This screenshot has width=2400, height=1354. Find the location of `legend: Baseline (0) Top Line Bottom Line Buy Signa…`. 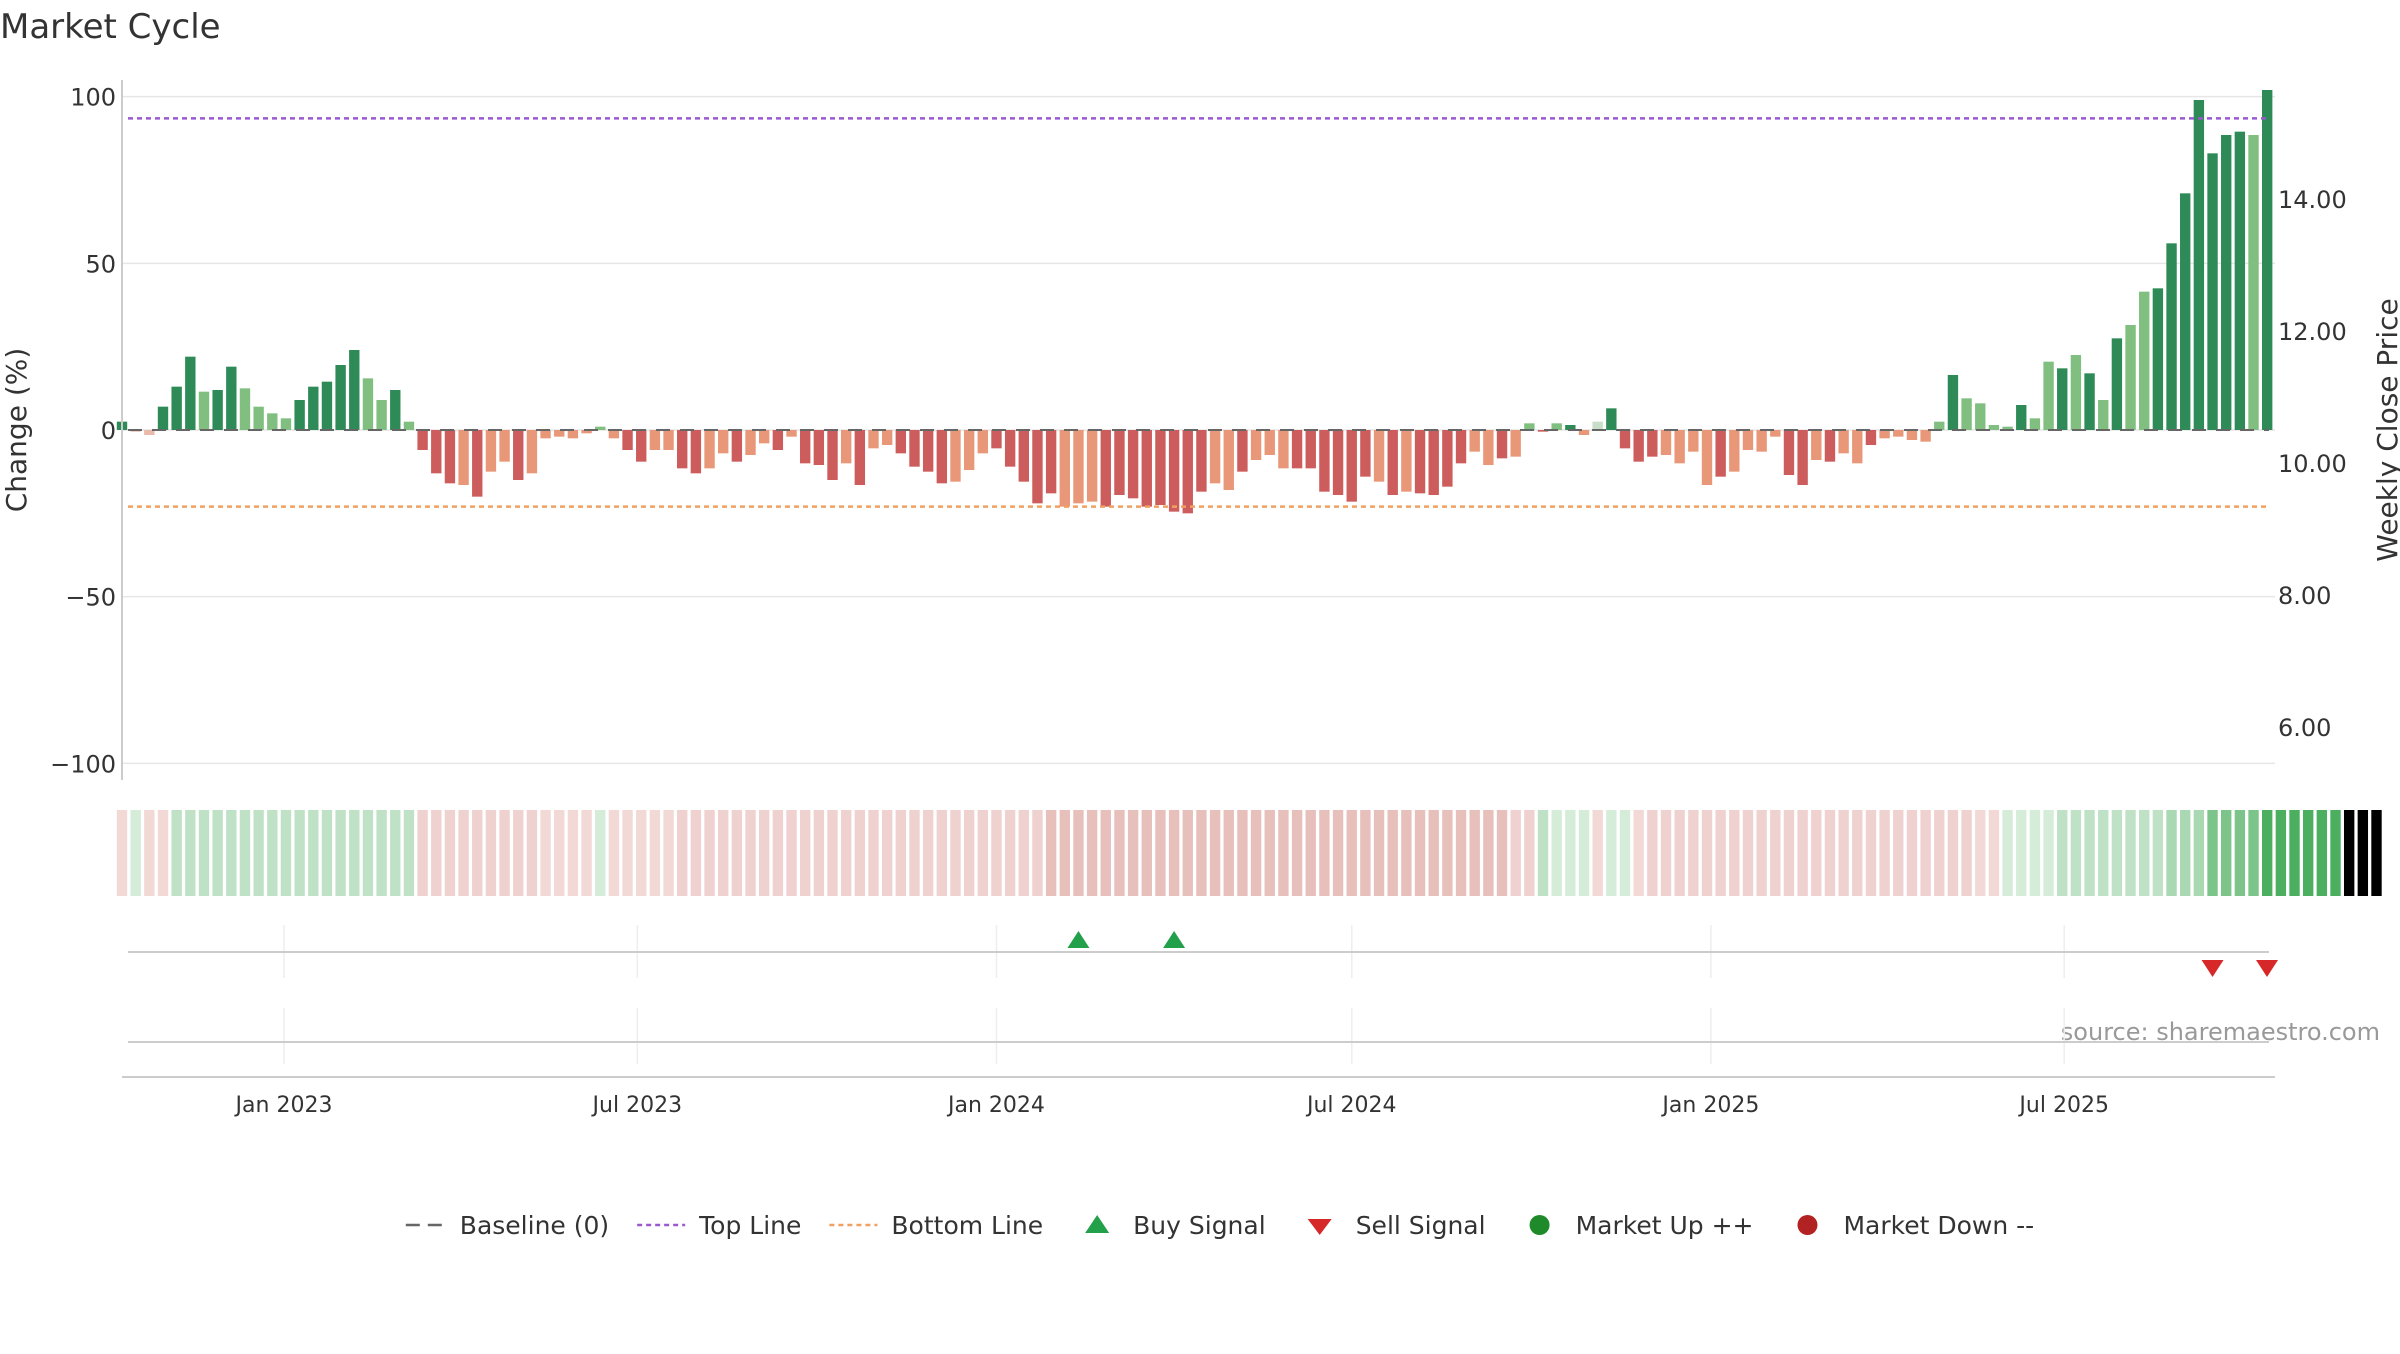

legend: Baseline (0) Top Line Bottom Line Buy Signa… is located at coordinates (1219, 1225).